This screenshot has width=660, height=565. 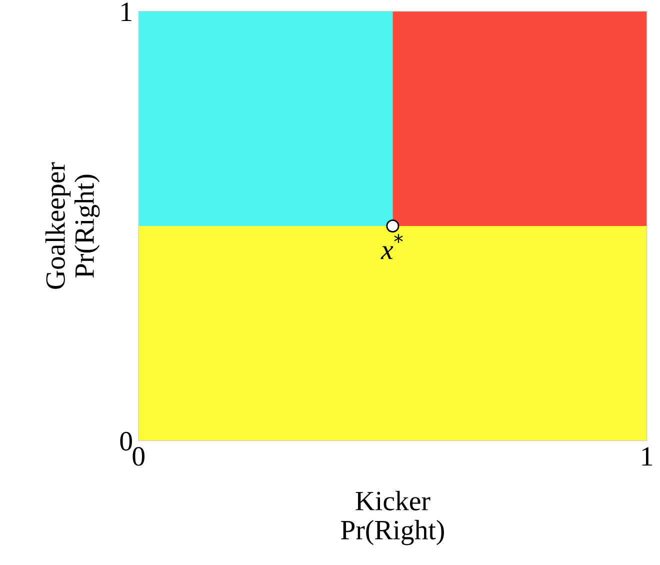 What do you see at coordinates (72, 225) in the screenshot?
I see `y-axis-title: Goalkeeper Pr(Right)` at bounding box center [72, 225].